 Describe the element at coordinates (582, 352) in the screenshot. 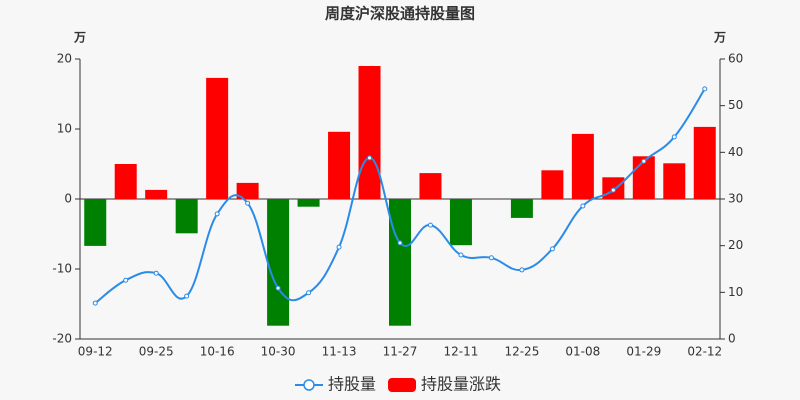

I see `x-tick-label: 01-08` at that location.